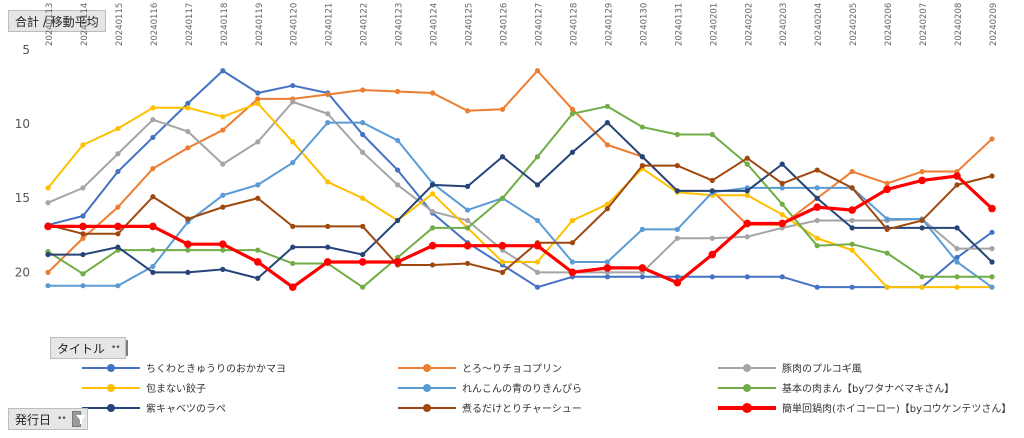  What do you see at coordinates (120, 24) in the screenshot?
I see `x-tick-label: 20240115` at bounding box center [120, 24].